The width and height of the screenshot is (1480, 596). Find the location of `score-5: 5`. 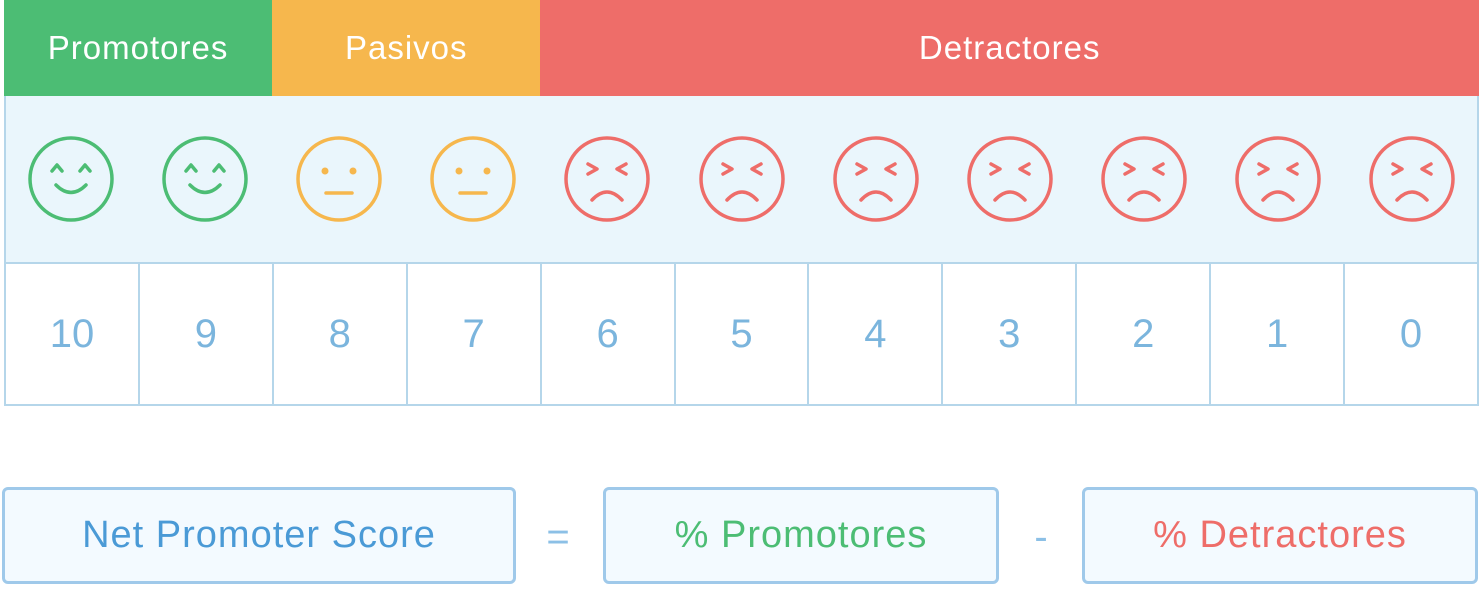

score-5: 5 is located at coordinates (743, 334).